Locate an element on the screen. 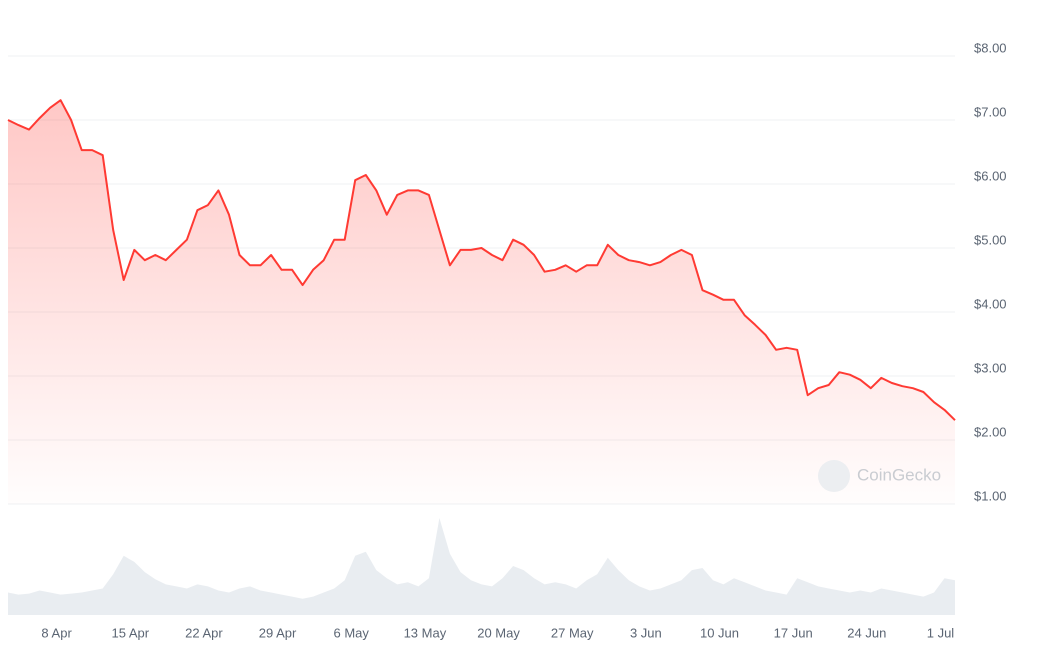 The width and height of the screenshot is (1038, 661). x-tick-label: 17 Jun is located at coordinates (793, 632).